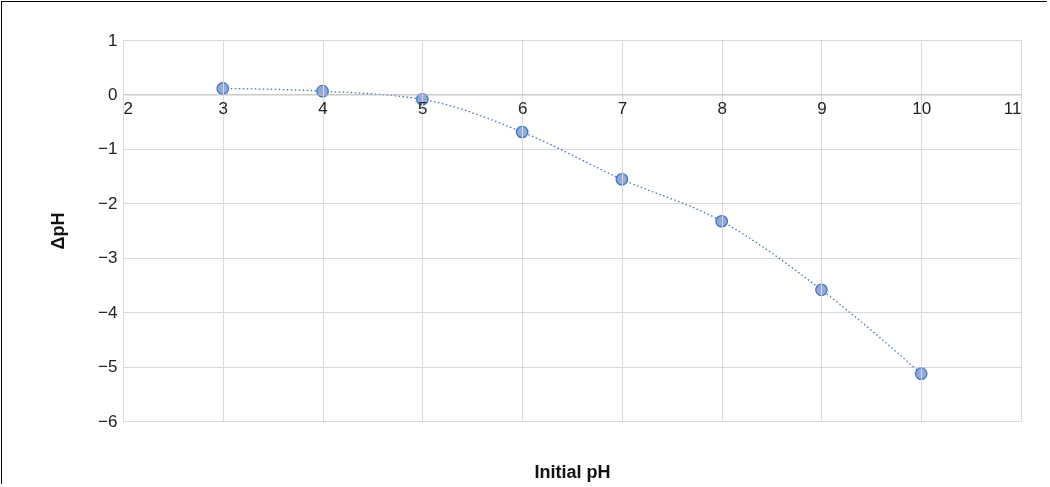  I want to click on y-tick-label: −1, so click(108, 149).